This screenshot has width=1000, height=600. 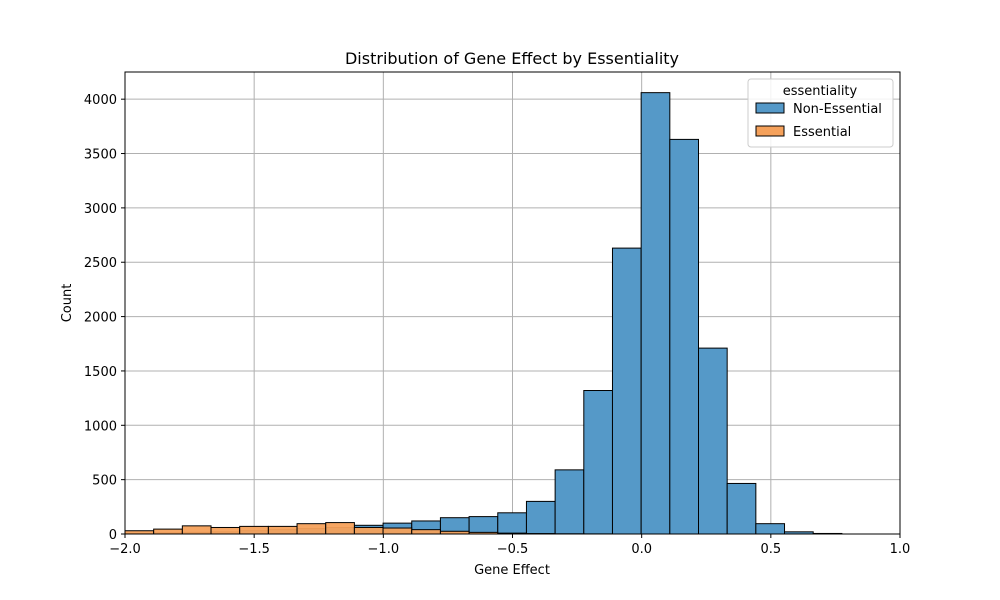 I want to click on legend-label-essential: Essential, so click(x=822, y=132).